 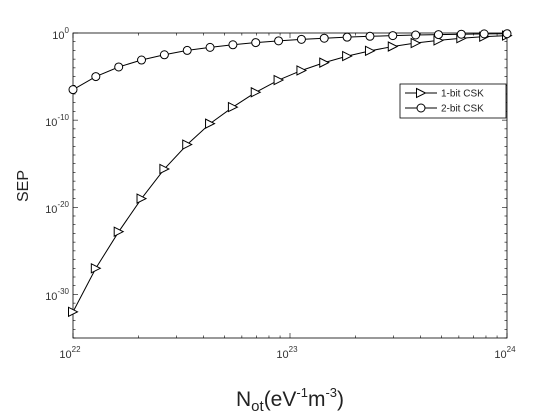 What do you see at coordinates (462, 94) in the screenshot?
I see `legend-label-1bit: 1-bit CSK` at bounding box center [462, 94].